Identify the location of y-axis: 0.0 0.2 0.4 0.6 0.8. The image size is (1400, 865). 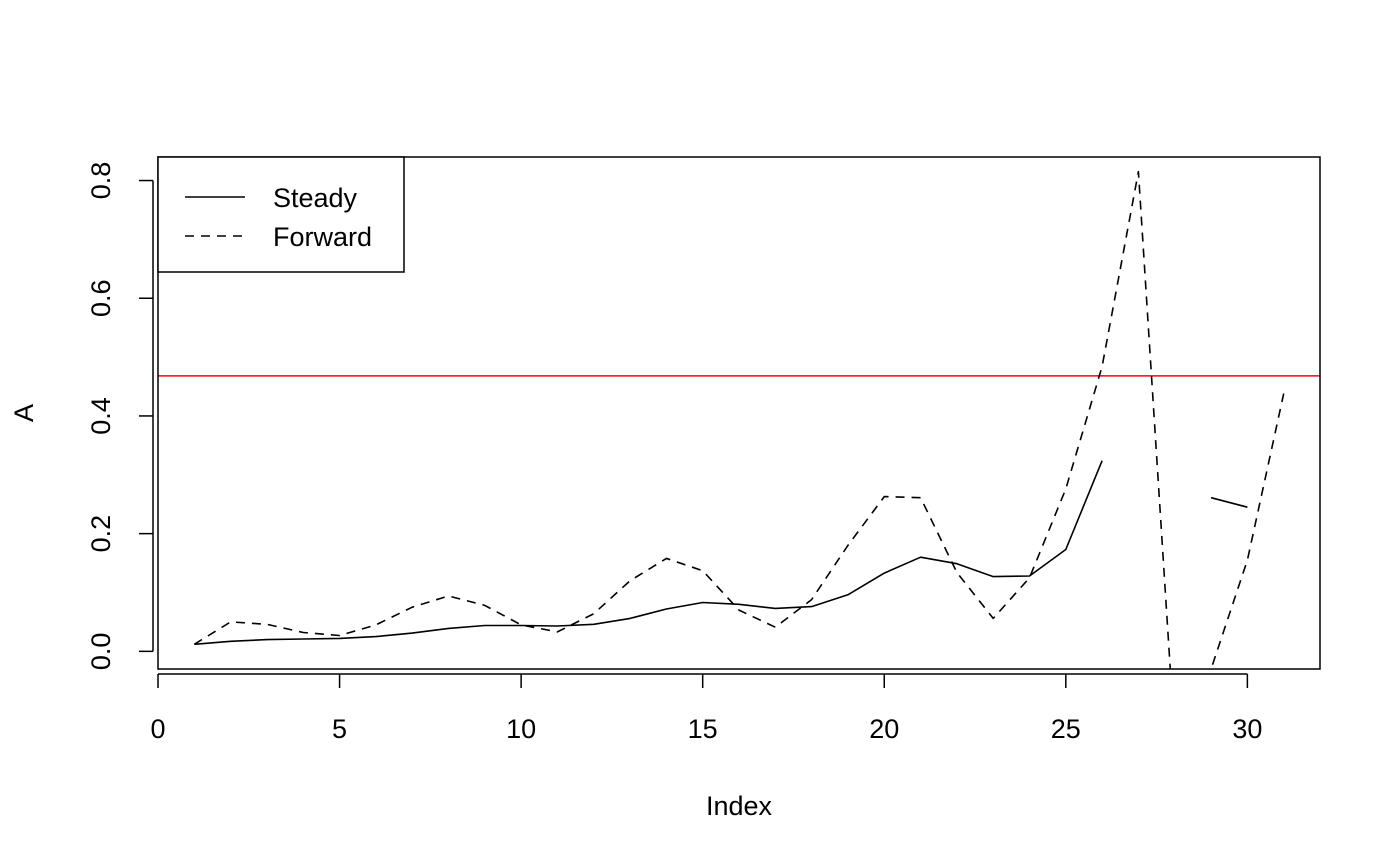
(120, 416).